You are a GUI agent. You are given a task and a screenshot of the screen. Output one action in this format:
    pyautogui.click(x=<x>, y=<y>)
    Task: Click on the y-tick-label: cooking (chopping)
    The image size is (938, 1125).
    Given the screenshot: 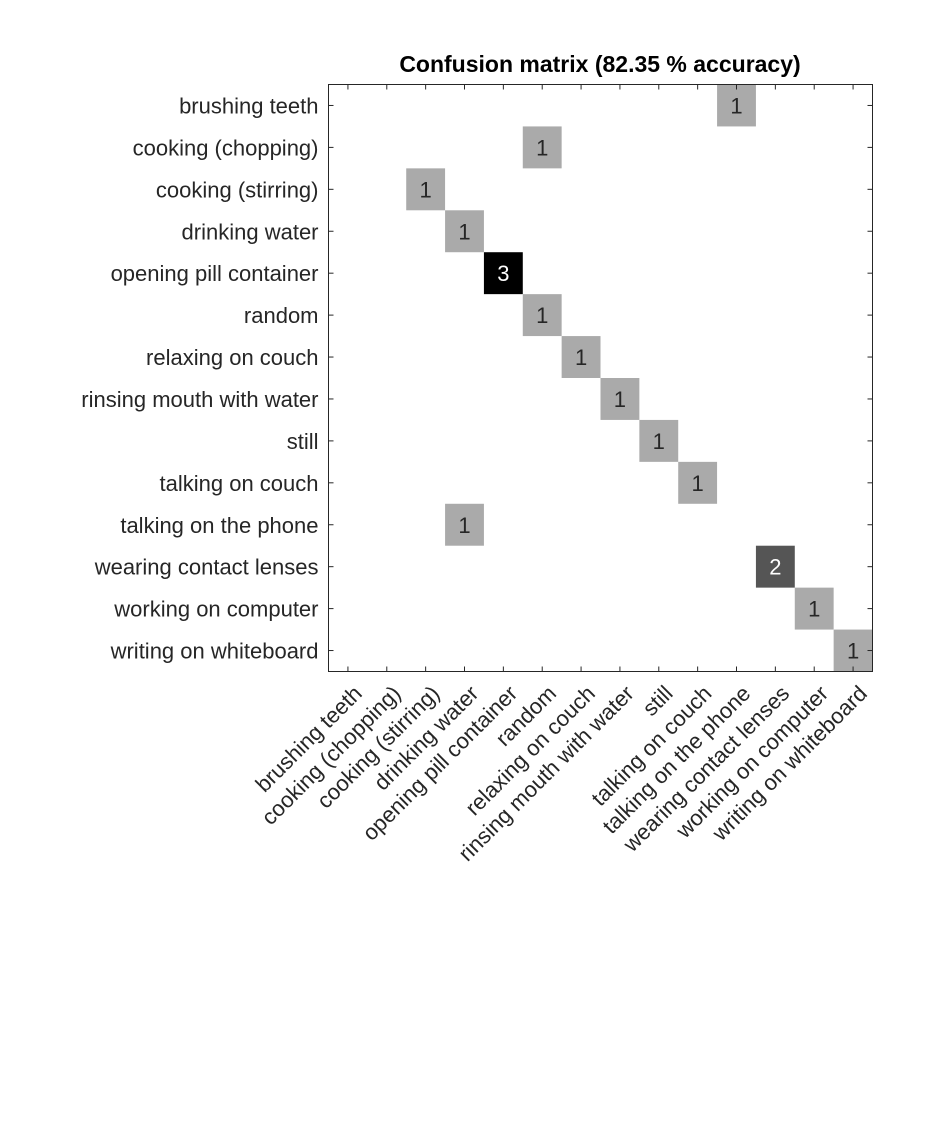 What is the action you would take?
    pyautogui.click(x=226, y=147)
    